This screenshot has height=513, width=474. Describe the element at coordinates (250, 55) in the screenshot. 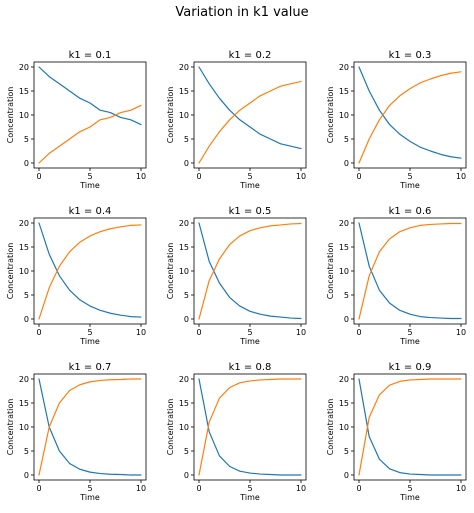

I see `subplot-title: k1 = 0.2` at that location.